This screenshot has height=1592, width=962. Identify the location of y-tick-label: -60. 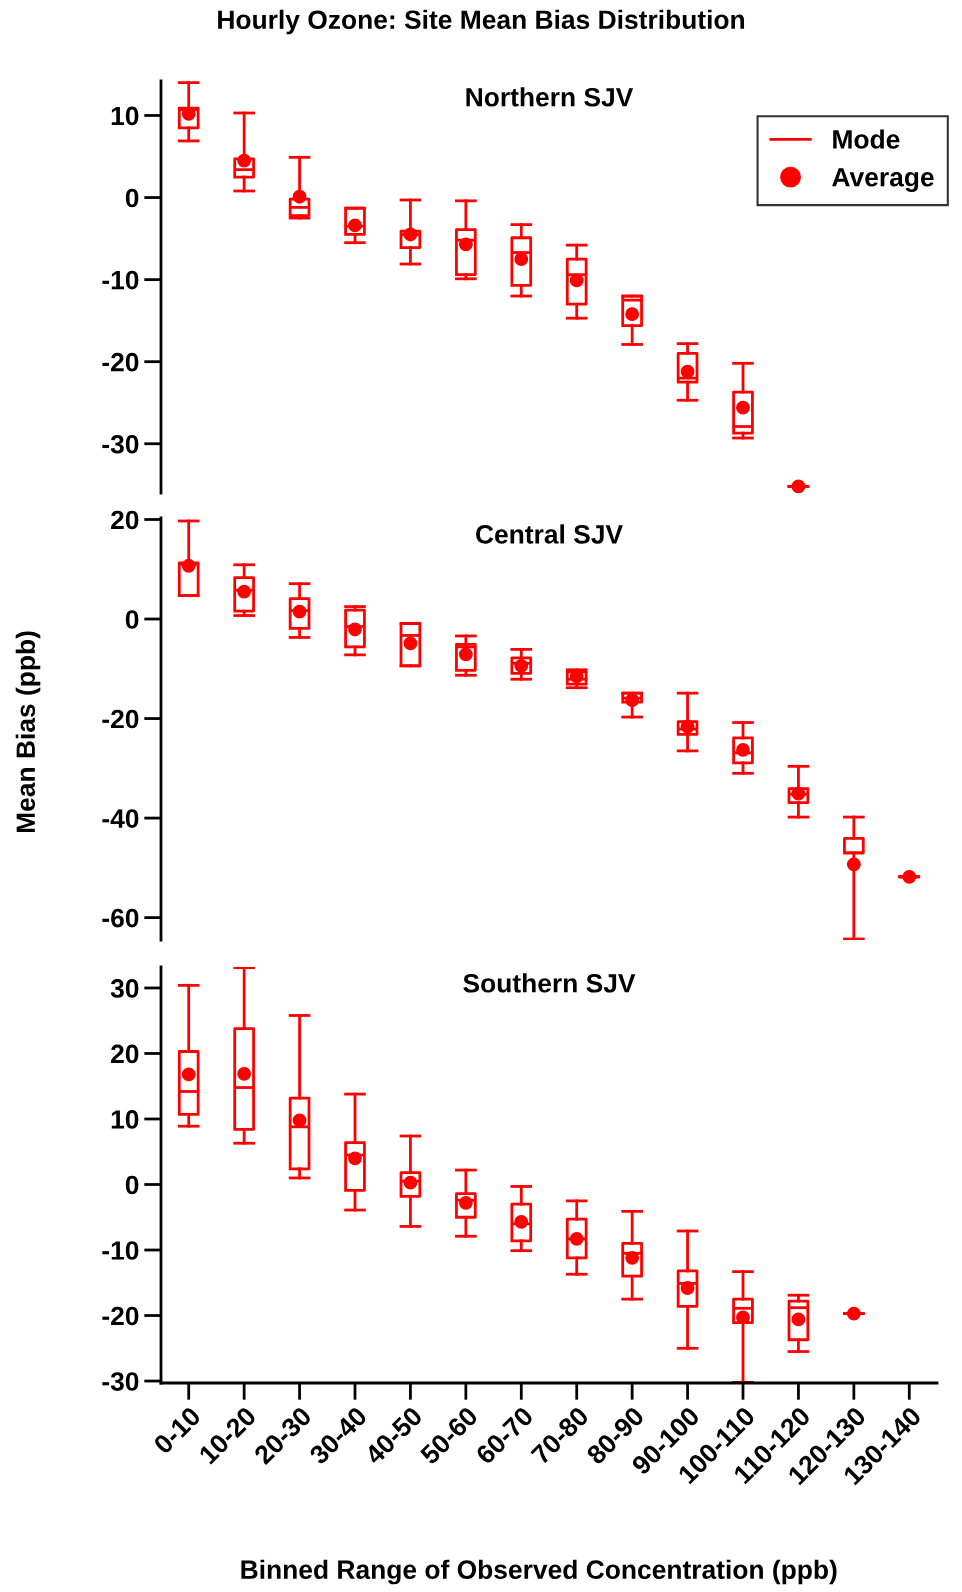
(120, 918).